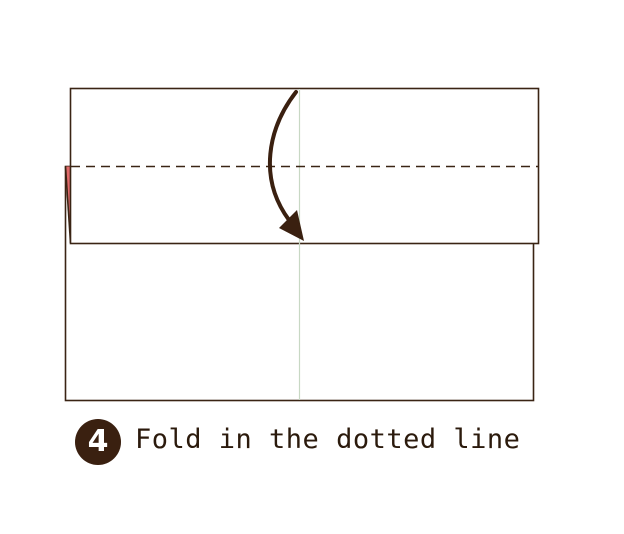  I want to click on step-number: 4, so click(98, 441).